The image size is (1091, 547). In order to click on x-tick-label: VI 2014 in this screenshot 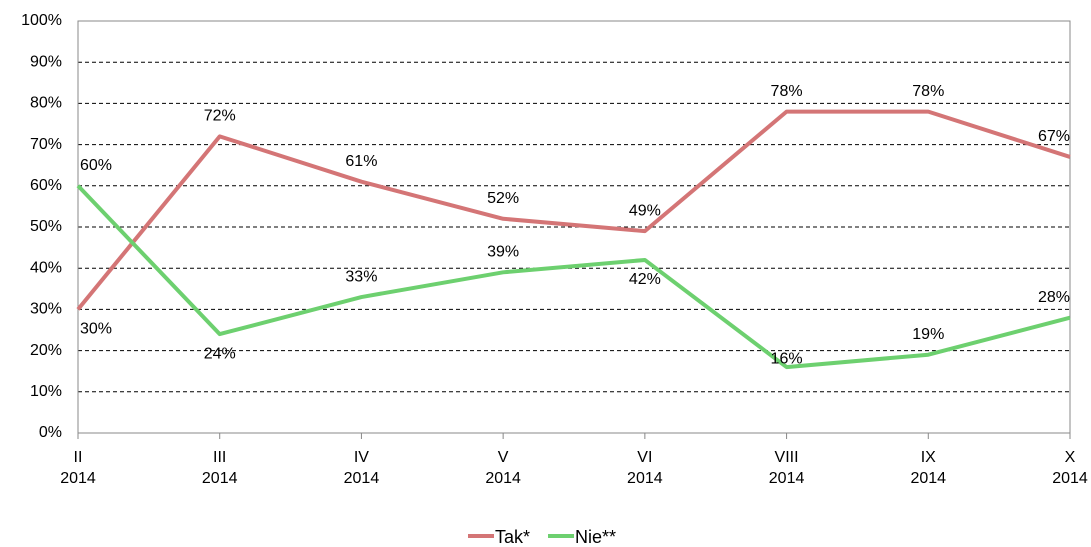, I will do `click(645, 468)`.